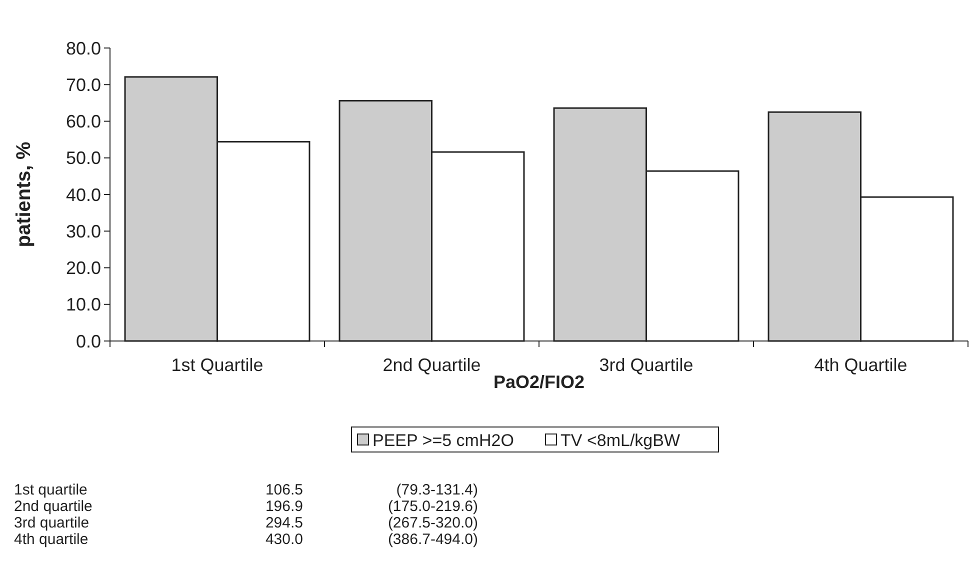 Image resolution: width=969 pixels, height=588 pixels. Describe the element at coordinates (443, 440) in the screenshot. I see `legend-label: PEEP >=5 cmH2O` at that location.